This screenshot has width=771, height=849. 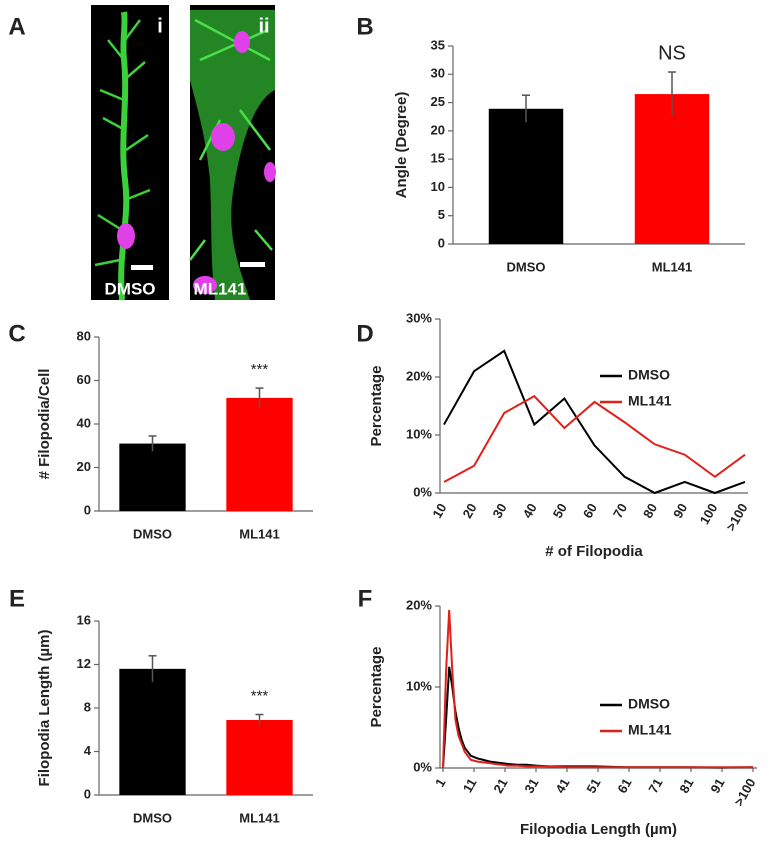 I want to click on x-tick-label: 91, so click(x=717, y=786).